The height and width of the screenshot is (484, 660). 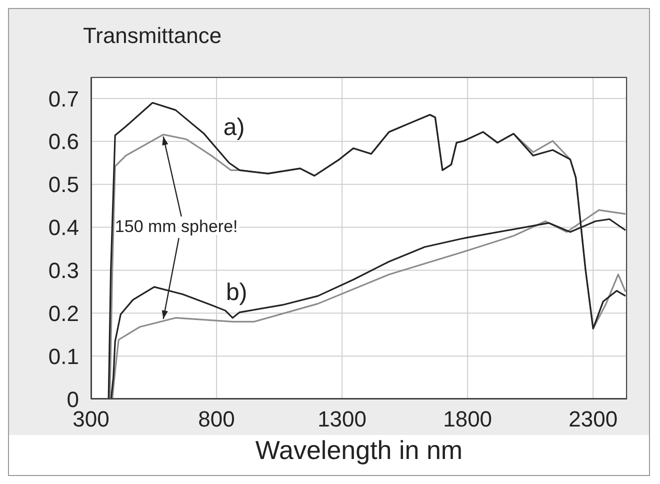 I want to click on x-tick-label: 800, so click(x=216, y=419).